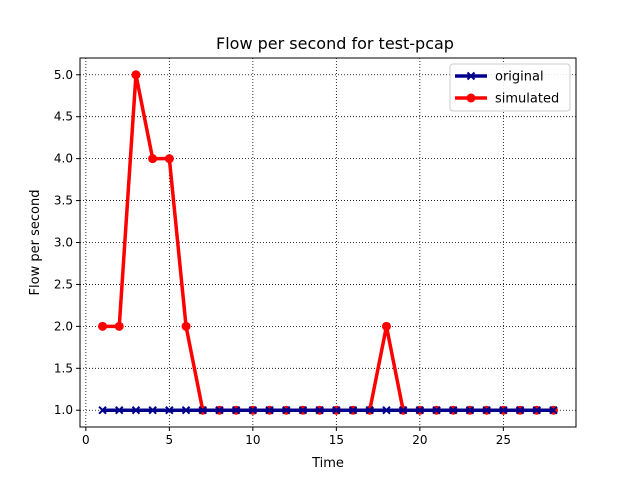 The width and height of the screenshot is (640, 484). What do you see at coordinates (327, 463) in the screenshot?
I see `x-axis-label: Time` at bounding box center [327, 463].